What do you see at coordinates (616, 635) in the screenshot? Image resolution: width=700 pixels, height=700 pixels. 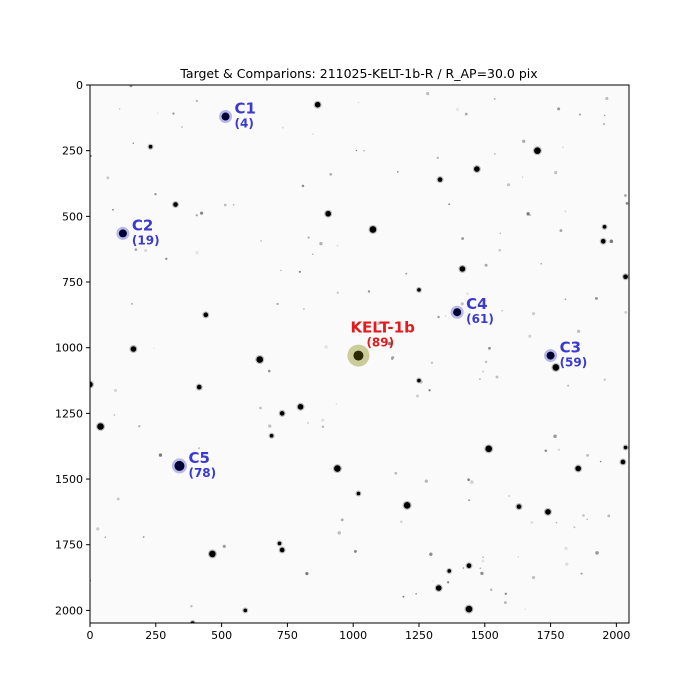 I see `x-tick-label: 2000` at bounding box center [616, 635].